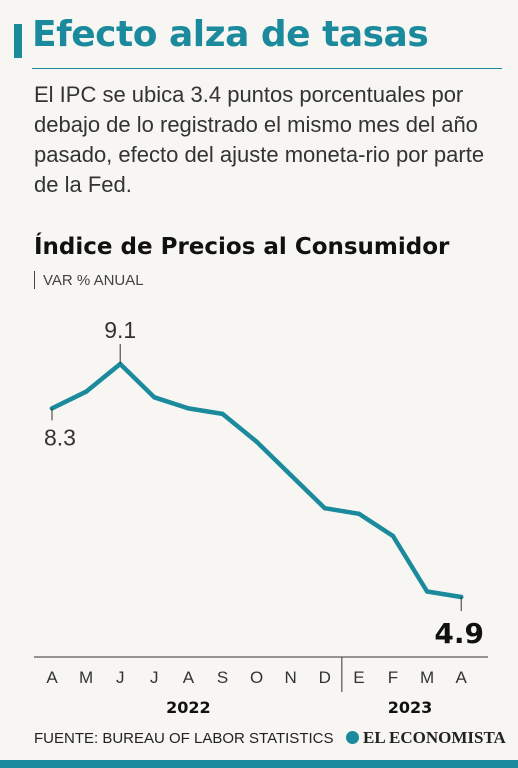  What do you see at coordinates (352, 737) in the screenshot?
I see `globe-icon` at bounding box center [352, 737].